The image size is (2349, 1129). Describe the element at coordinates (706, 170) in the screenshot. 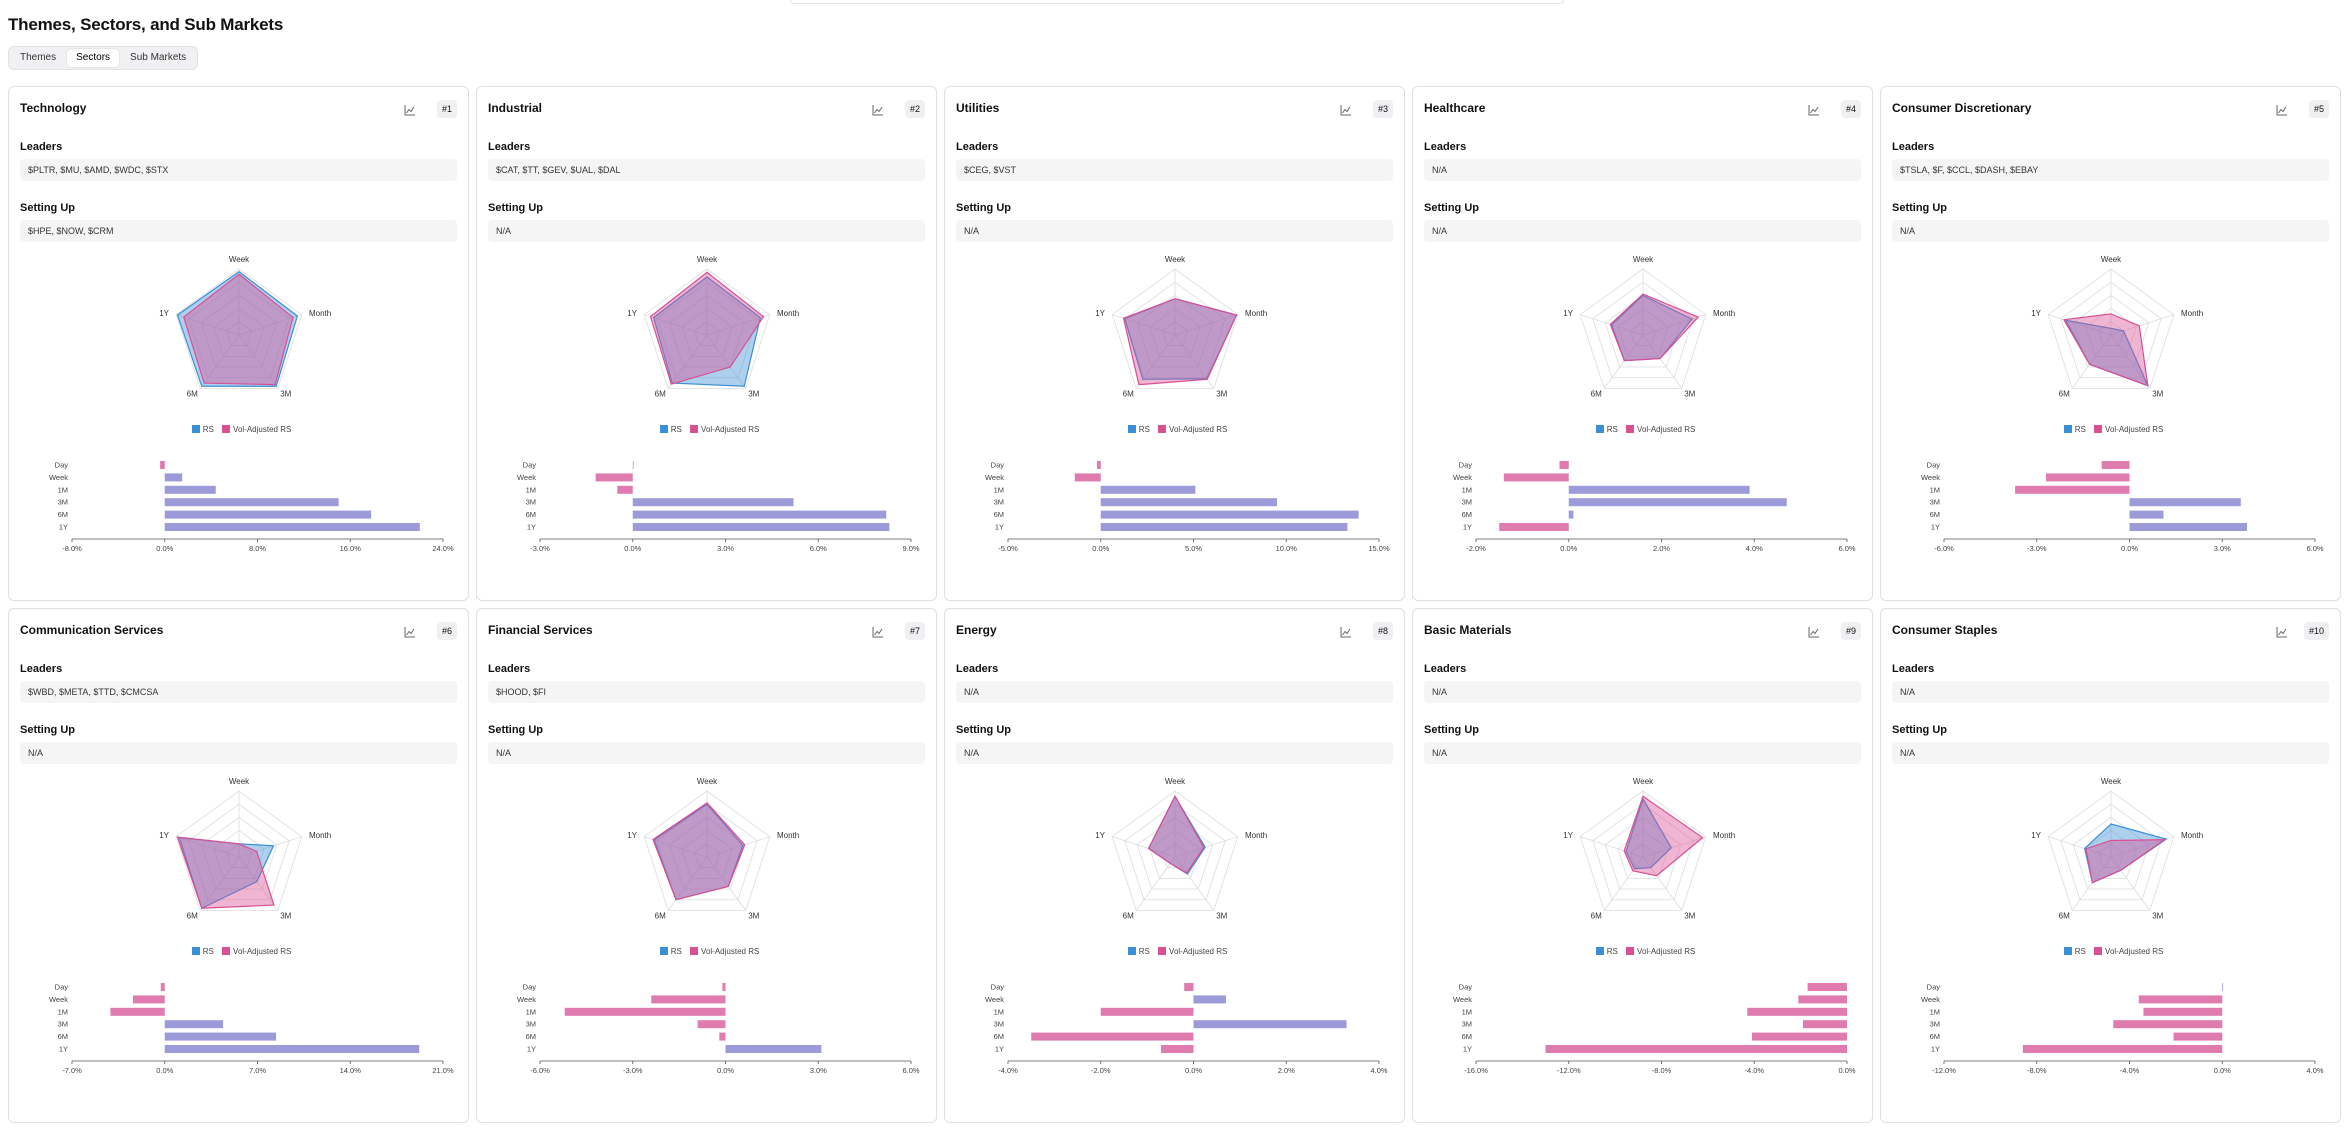

I see `leaders-value: $CAT, $TT, $GEV, $UAL, $DAL` at that location.